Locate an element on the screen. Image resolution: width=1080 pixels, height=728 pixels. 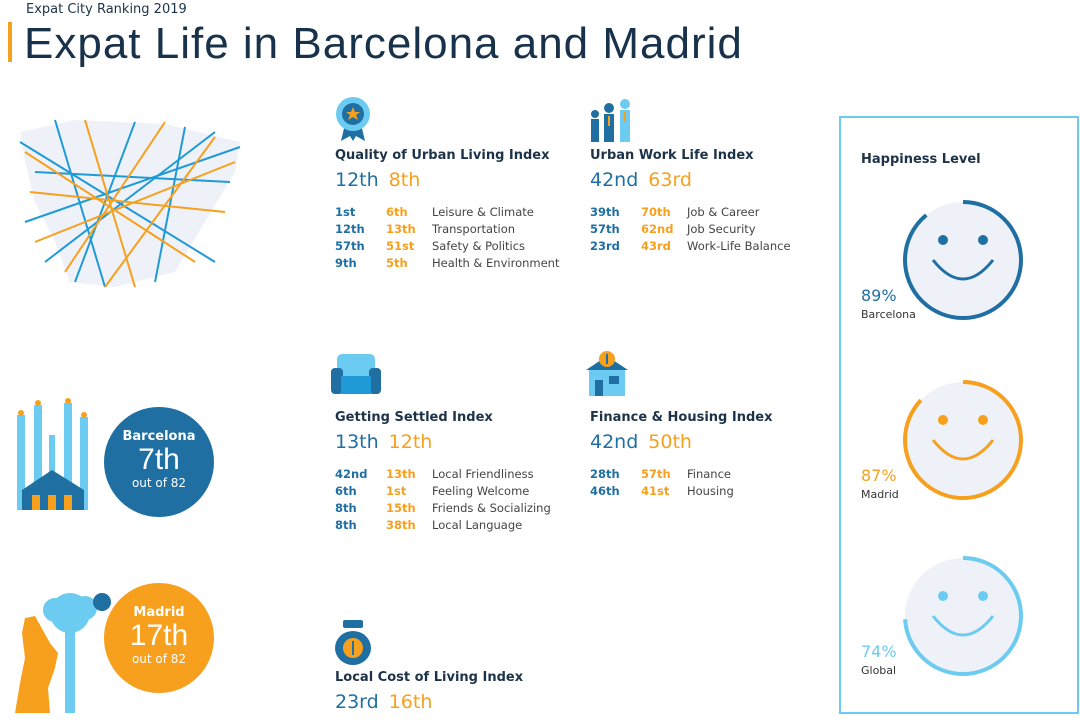
barcelona-subrank: 28th is located at coordinates (605, 474).